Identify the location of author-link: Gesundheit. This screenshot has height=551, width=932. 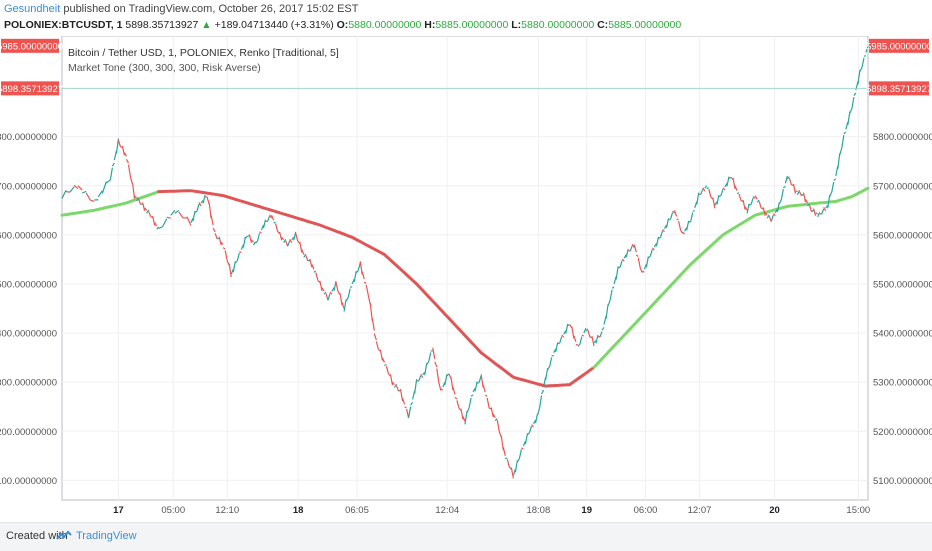
(32, 9).